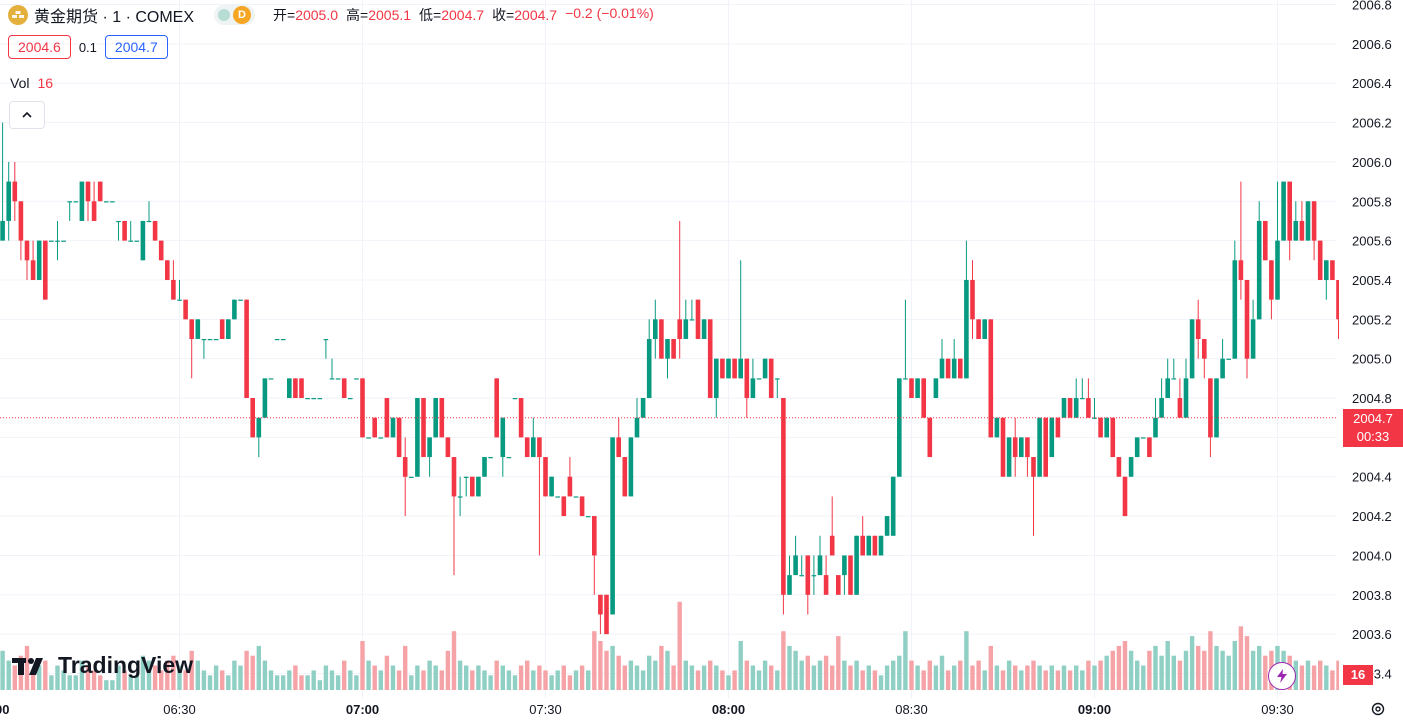 Image resolution: width=1403 pixels, height=722 pixels. I want to click on high-value: 2005.1, so click(390, 15).